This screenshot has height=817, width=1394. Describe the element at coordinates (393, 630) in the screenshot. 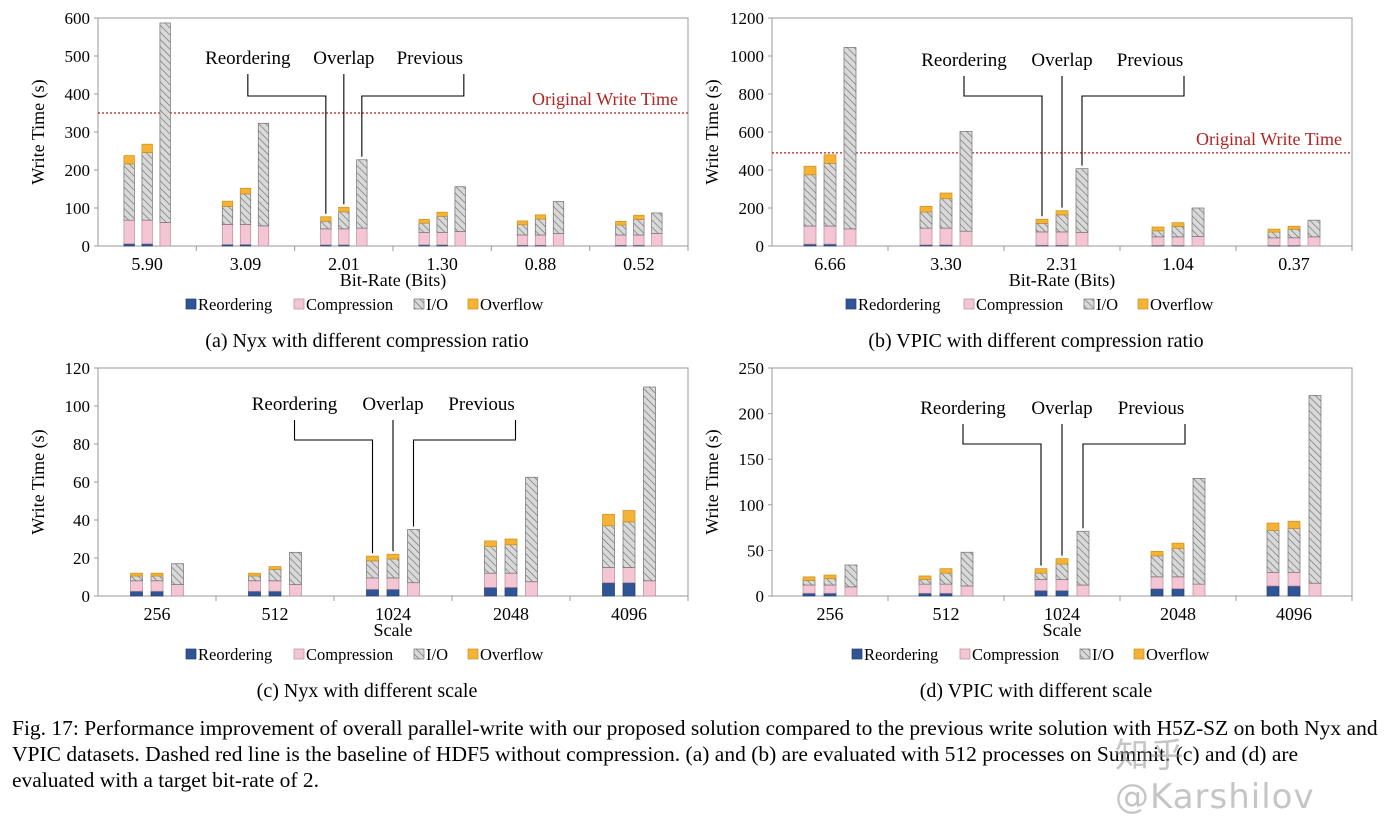

I see `x-axis-label: Scale` at that location.